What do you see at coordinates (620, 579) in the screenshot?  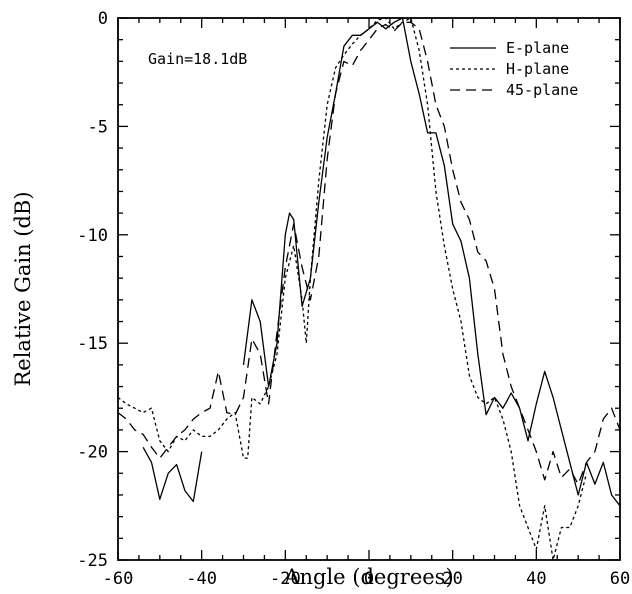 I see `x-tick-label: 60` at bounding box center [620, 579].